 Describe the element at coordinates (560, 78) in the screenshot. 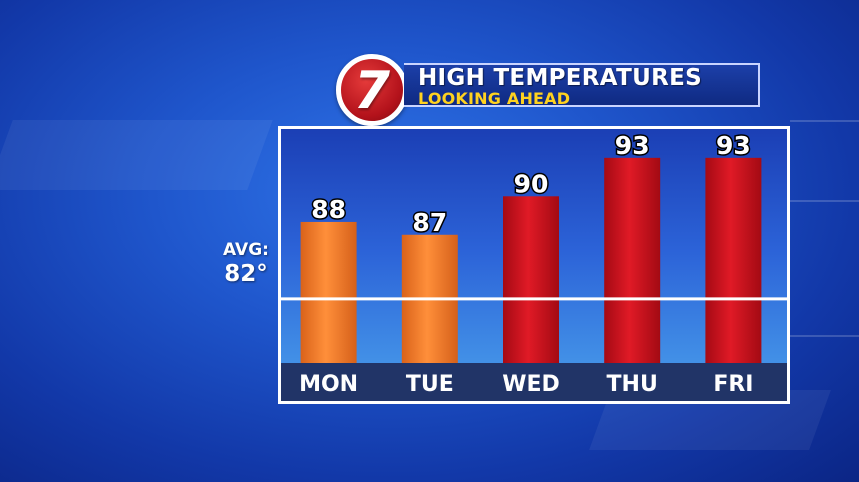

I see `chart-title: HIGH TEMPERATURES` at that location.